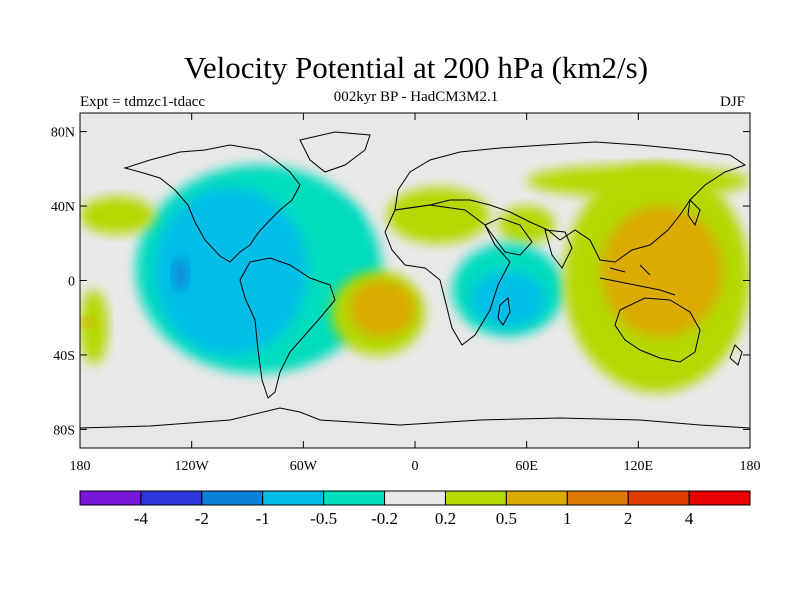 This screenshot has height=600, width=800. I want to click on colorbar: -4 -2 -1 -0.5 -0.2 0.2 0.5 1 2 4, so click(415, 509).